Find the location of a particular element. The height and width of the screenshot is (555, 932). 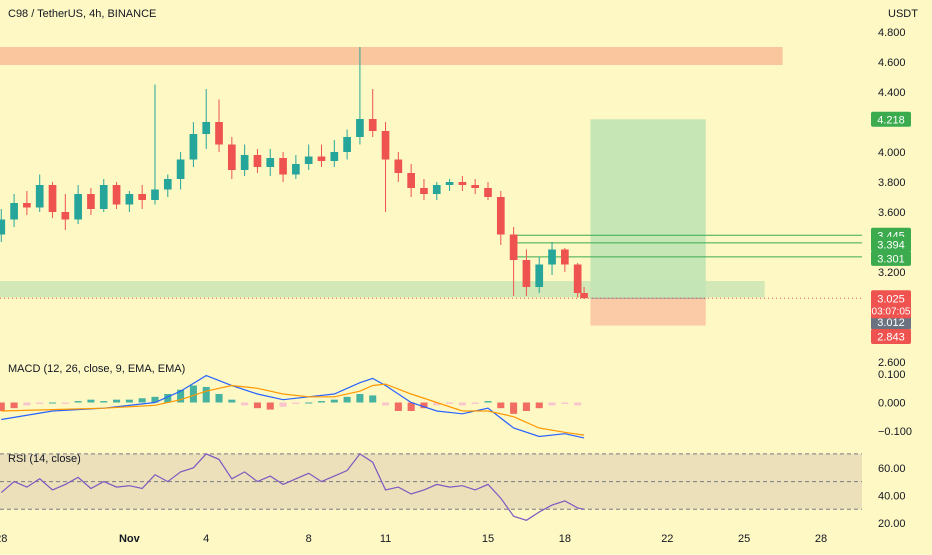

price-tag: 4.218 is located at coordinates (891, 120).